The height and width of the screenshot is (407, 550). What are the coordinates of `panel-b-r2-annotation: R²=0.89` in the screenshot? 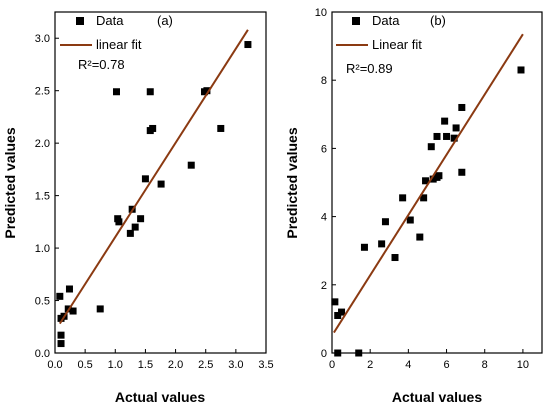 It's located at (369, 68).